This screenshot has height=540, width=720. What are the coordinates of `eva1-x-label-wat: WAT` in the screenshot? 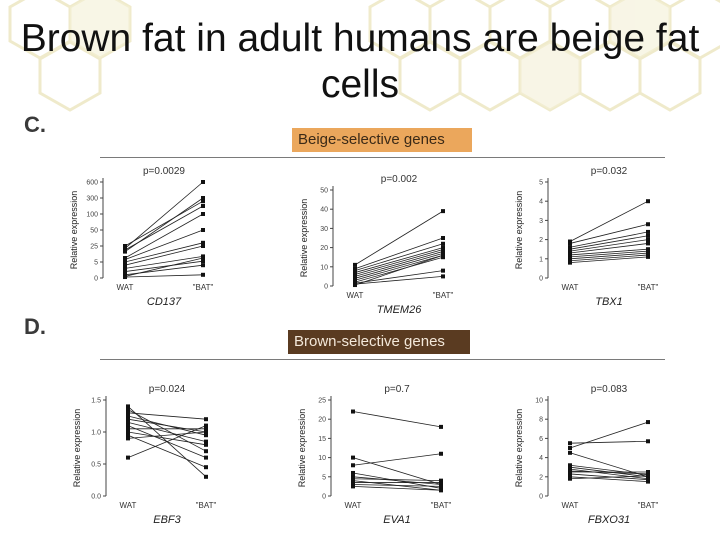 It's located at (353, 505).